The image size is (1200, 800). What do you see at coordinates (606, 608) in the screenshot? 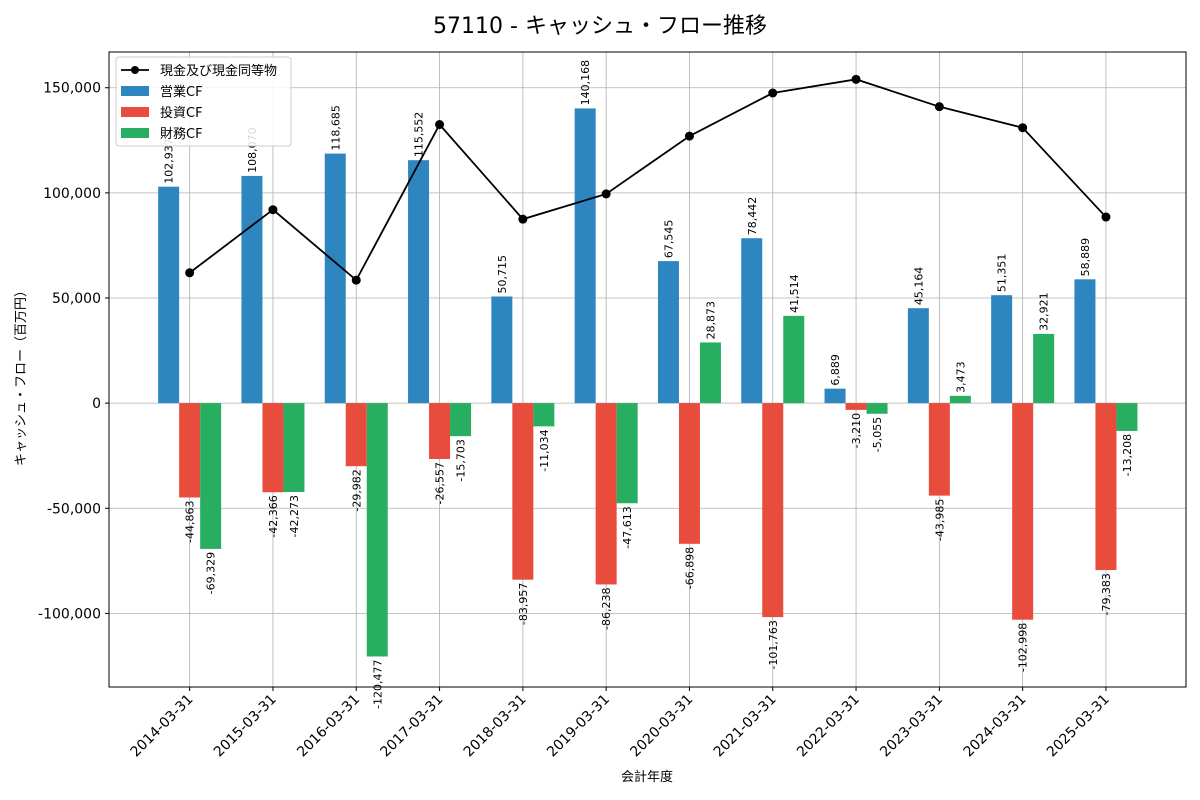
I see `data-label: -86,238` at bounding box center [606, 608].